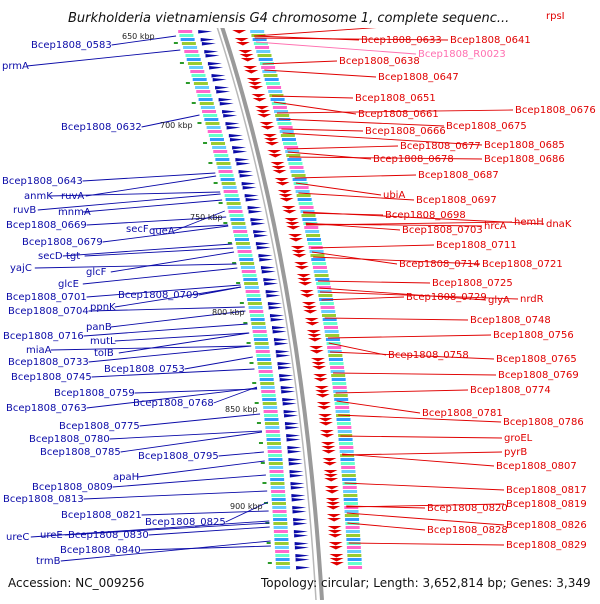 This screenshot has height=604, width=600. I want to click on gene-label: Bcep1808_0675, so click(486, 126).